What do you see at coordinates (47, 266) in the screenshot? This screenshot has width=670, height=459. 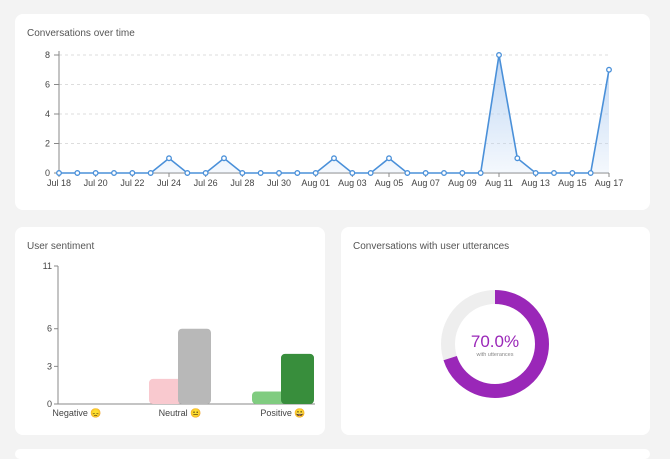 I see `y-tick-label: 11` at bounding box center [47, 266].